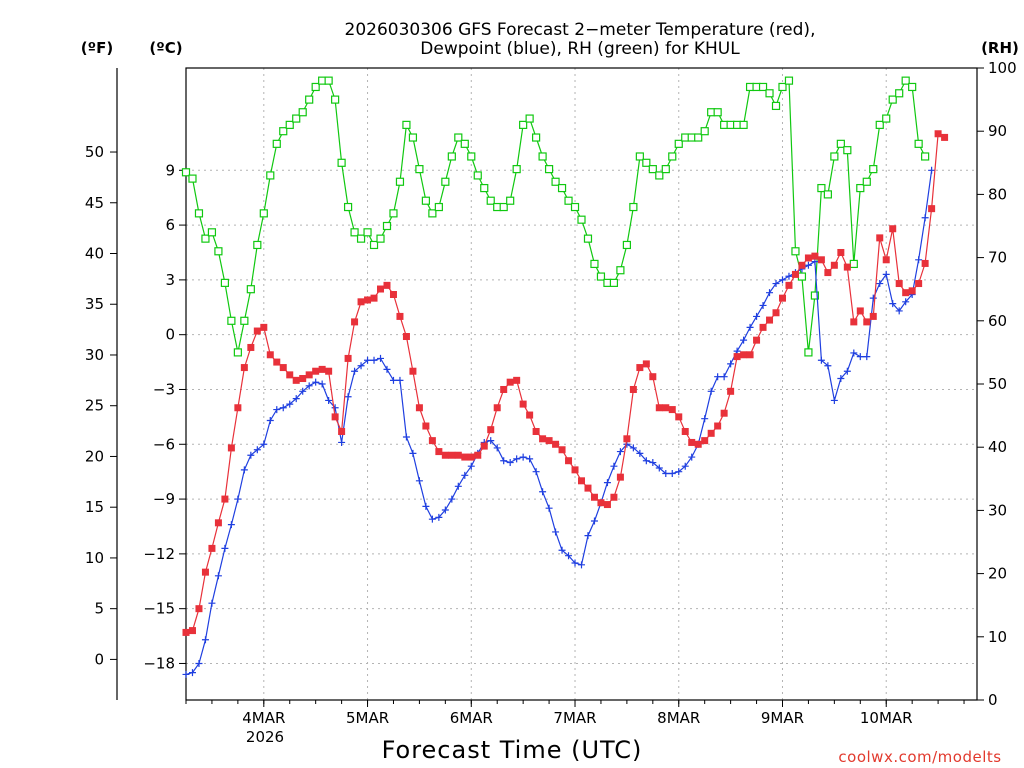 This screenshot has width=1024, height=768. Describe the element at coordinates (997, 447) in the screenshot. I see `rh-tick-label: 40` at that location.